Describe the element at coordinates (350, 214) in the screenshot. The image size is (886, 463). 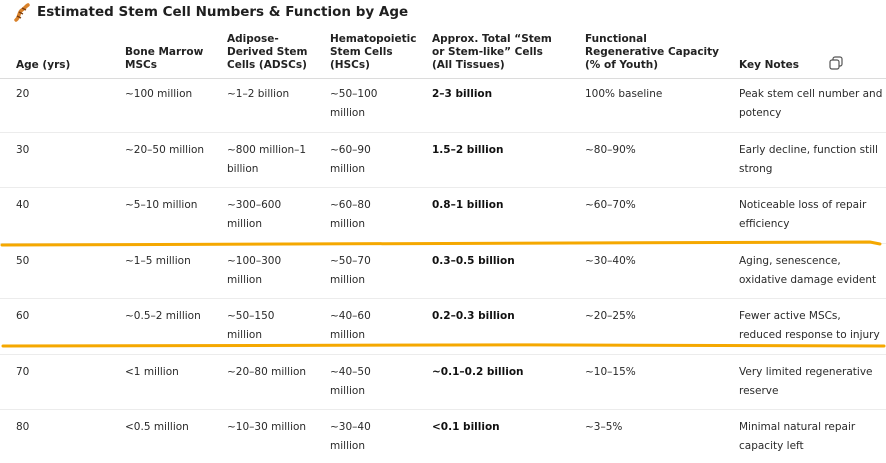
I see `table-cell: ~60–80 million` at that location.